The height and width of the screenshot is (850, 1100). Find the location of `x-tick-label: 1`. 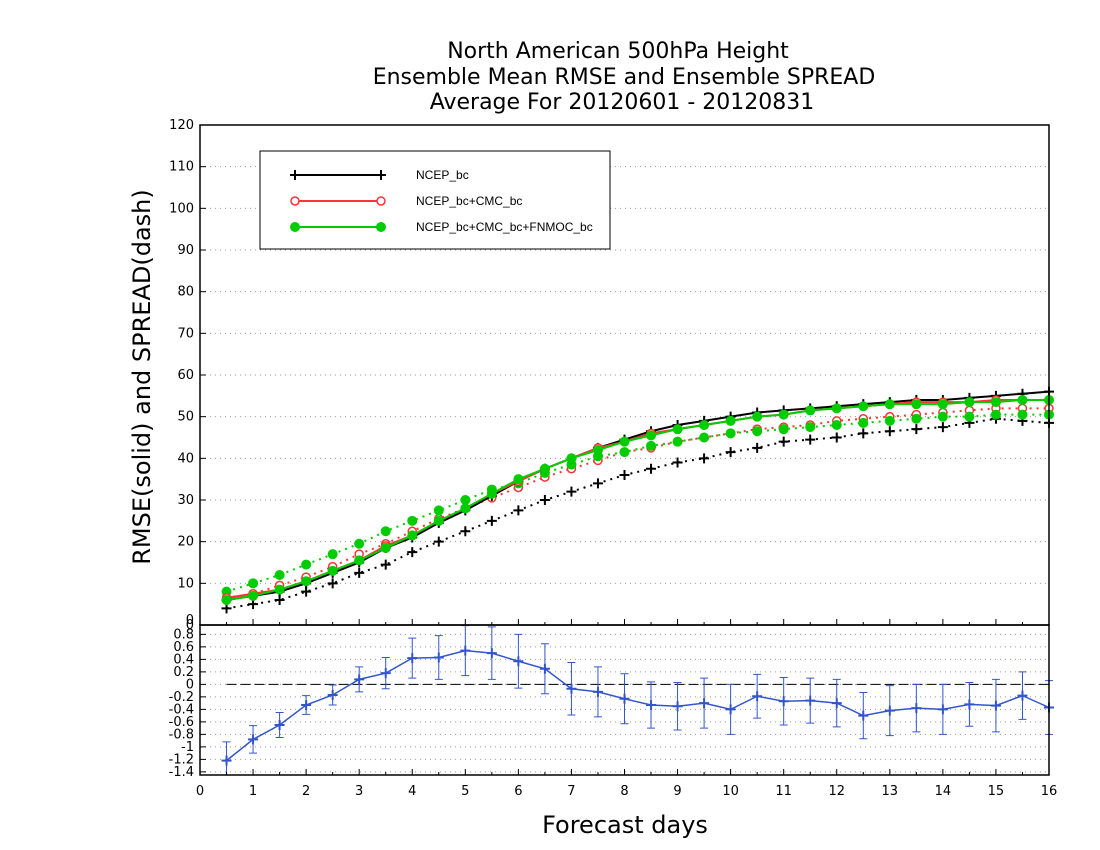

x-tick-label: 1 is located at coordinates (253, 791).